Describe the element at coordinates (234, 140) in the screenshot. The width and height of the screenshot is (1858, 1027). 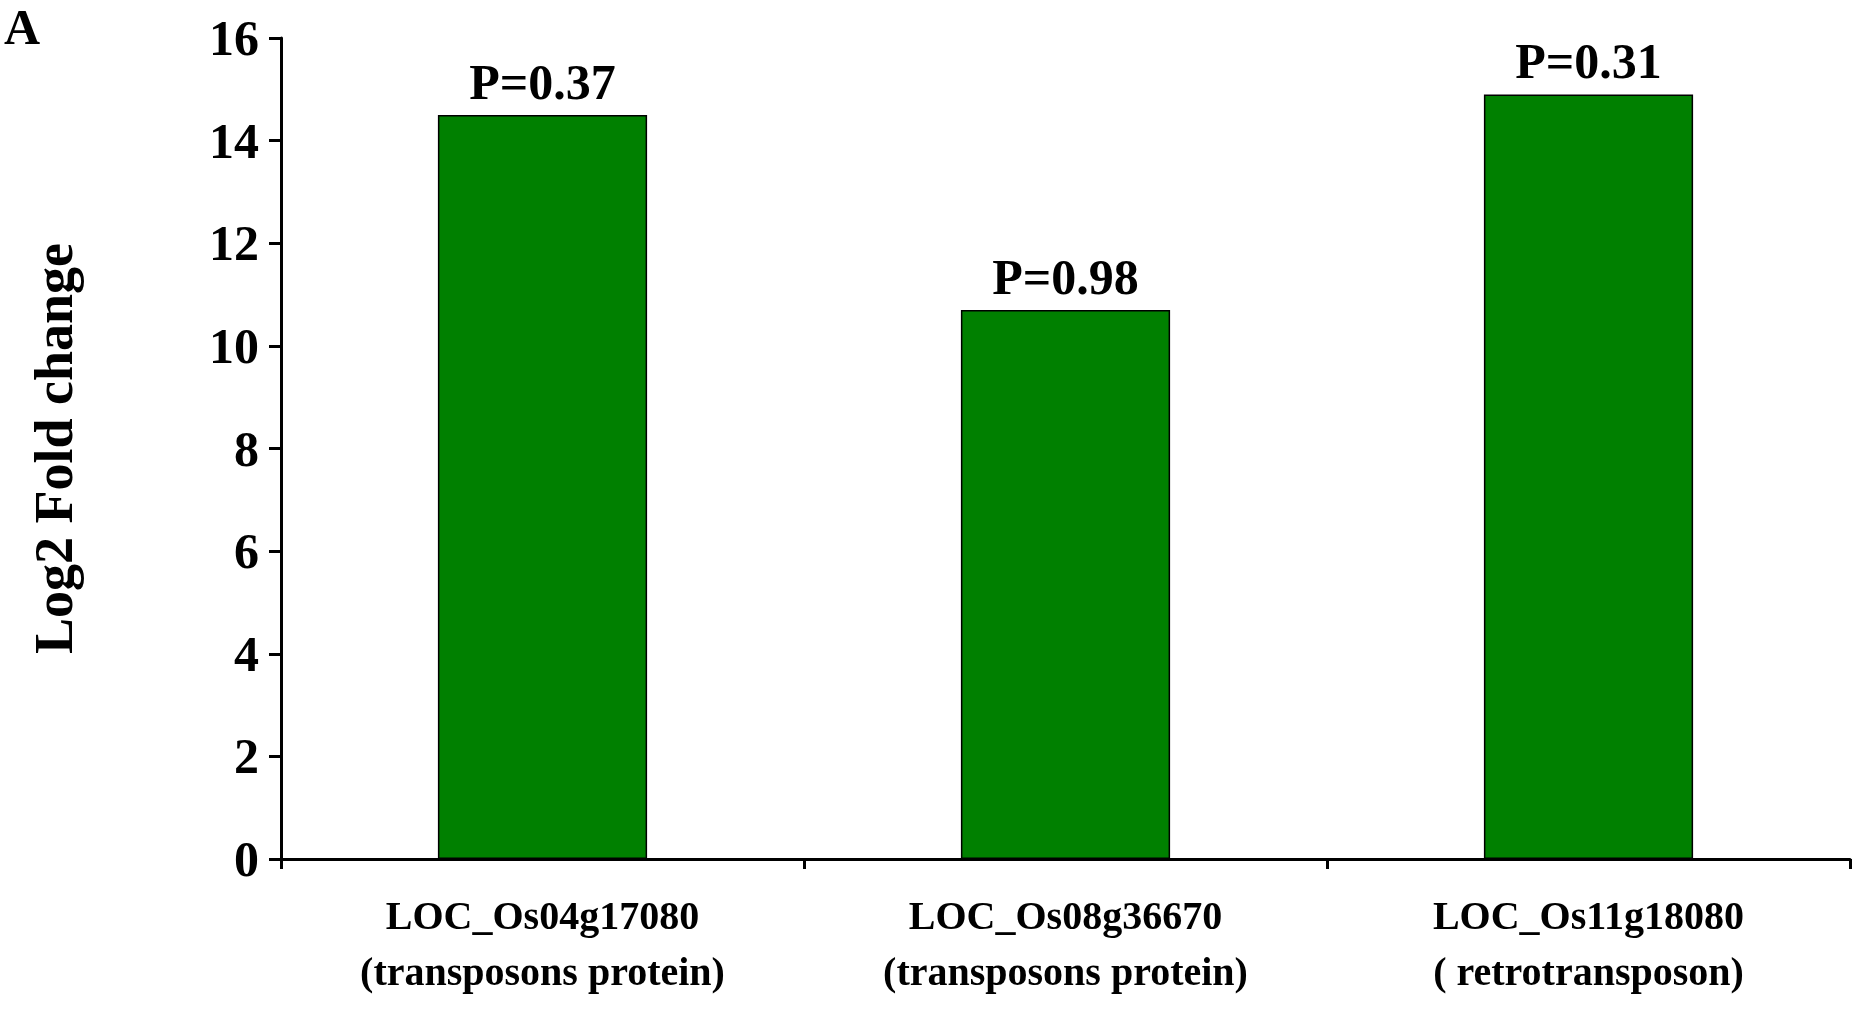
I see `y-tick-label: 14` at that location.